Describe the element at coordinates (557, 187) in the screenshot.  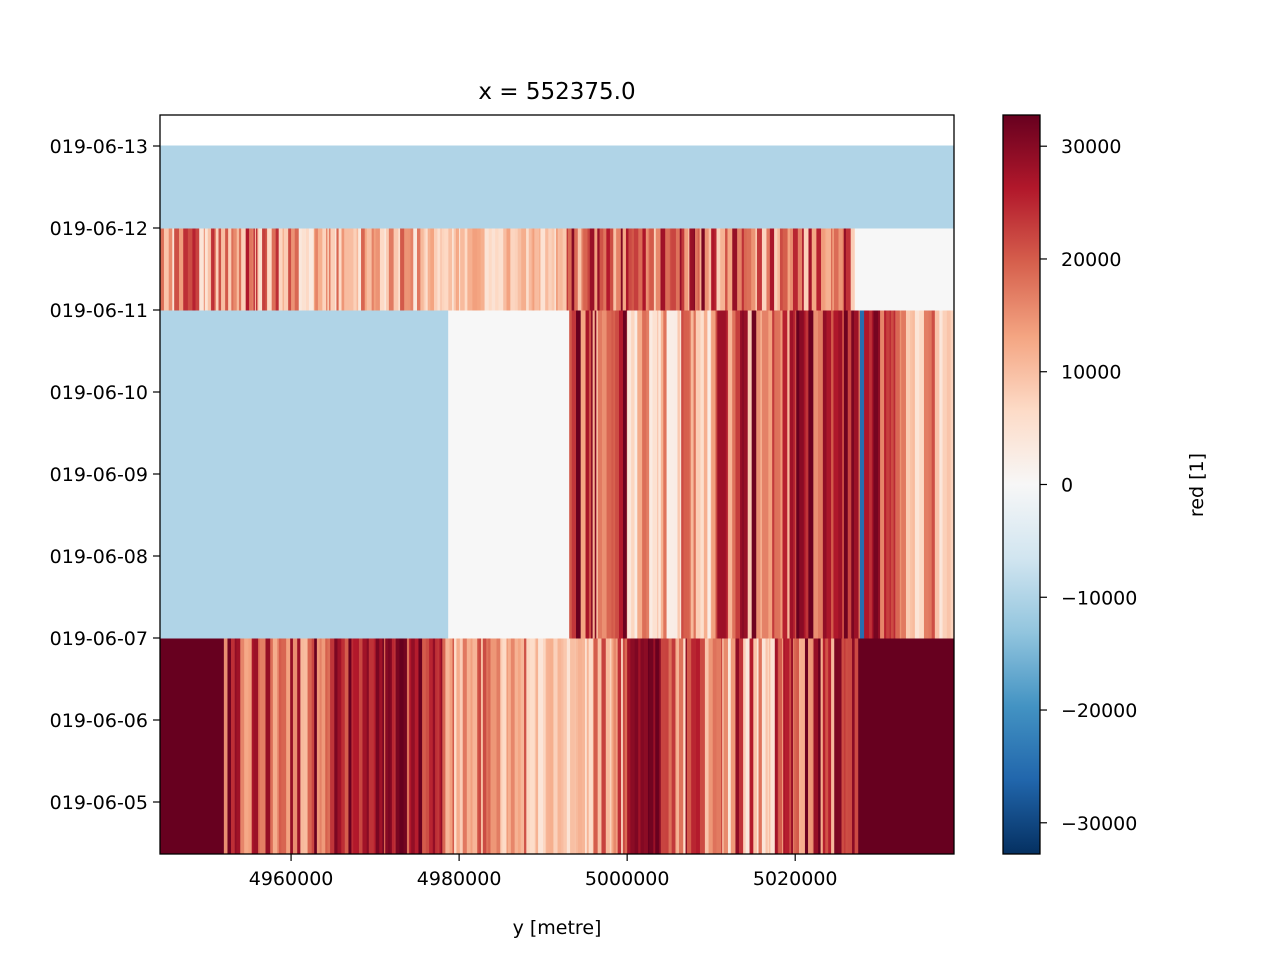
I see `heatmap-row` at that location.